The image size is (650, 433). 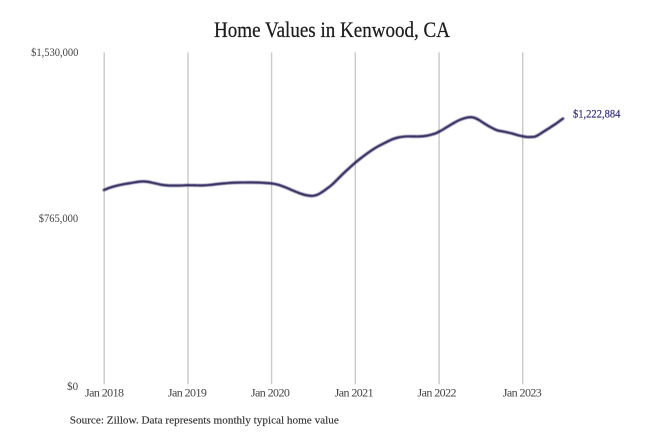 I want to click on svg-text: $765,000, so click(x=59, y=218).